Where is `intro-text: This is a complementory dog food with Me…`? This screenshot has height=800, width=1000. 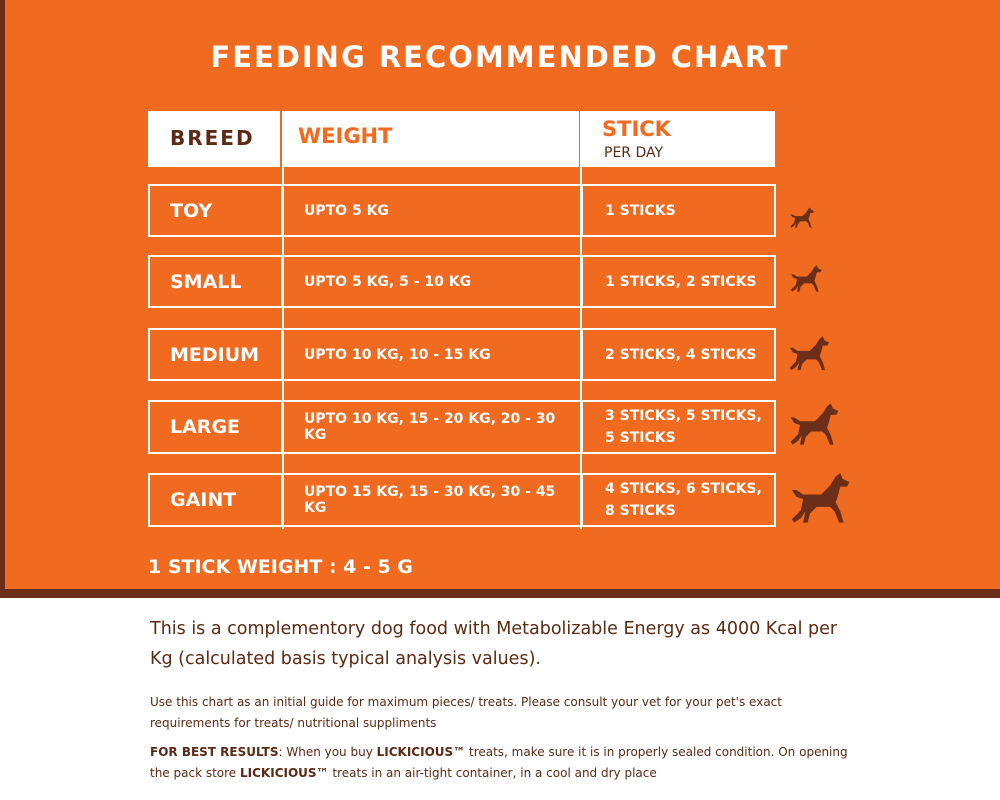 intro-text: This is a complementory dog food with Me… is located at coordinates (494, 644).